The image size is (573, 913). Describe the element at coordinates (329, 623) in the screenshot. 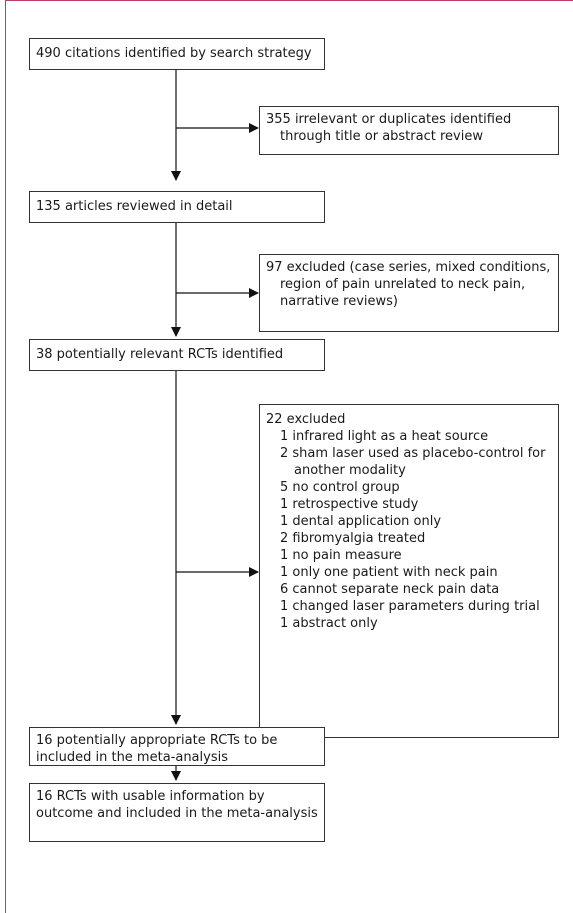

I see `exclusion-reason-item: 1 abstract only` at that location.